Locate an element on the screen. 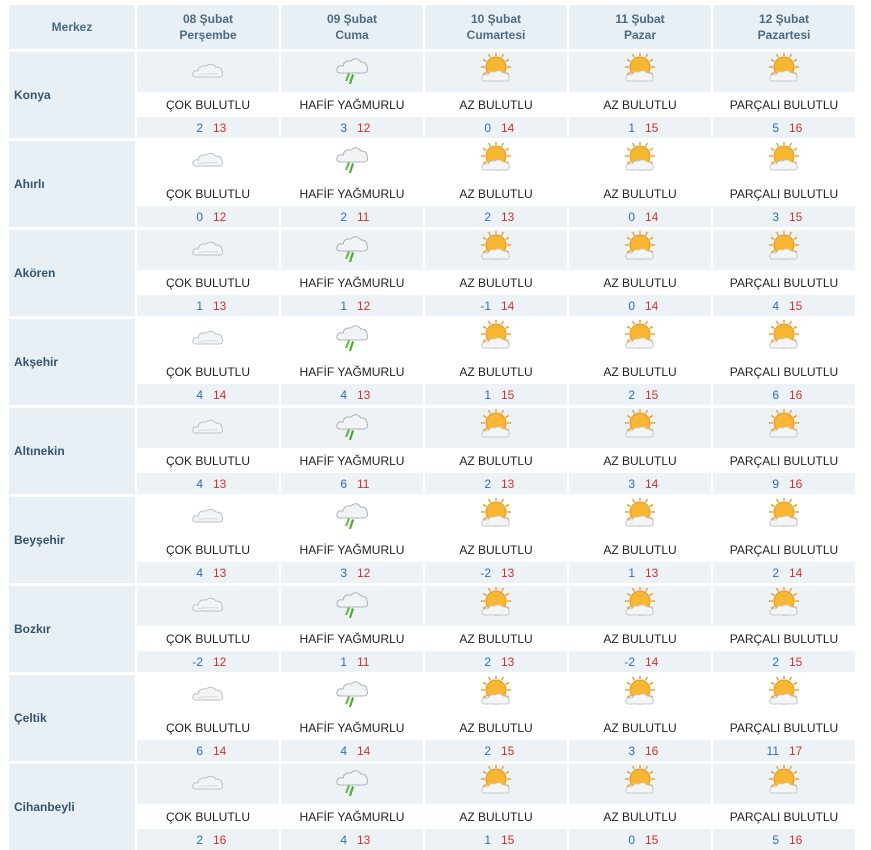 Image resolution: width=871 pixels, height=850 pixels. city-name: Beyşehir is located at coordinates (73, 540).